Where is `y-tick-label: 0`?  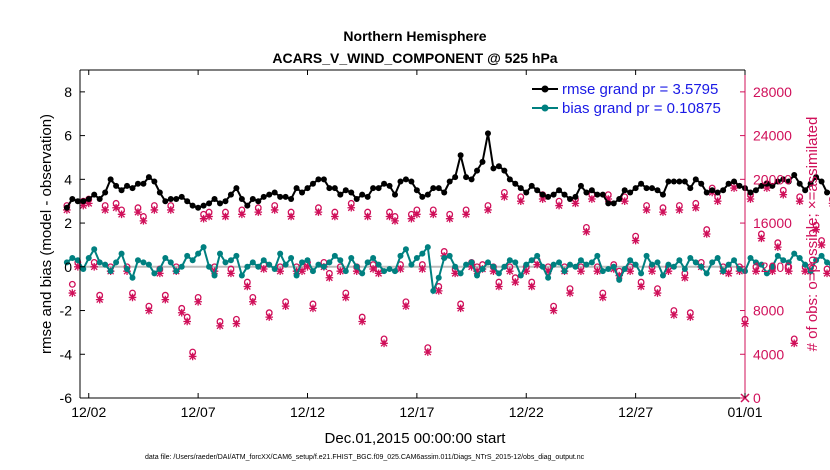 y-tick-label: 0 is located at coordinates (68, 267).